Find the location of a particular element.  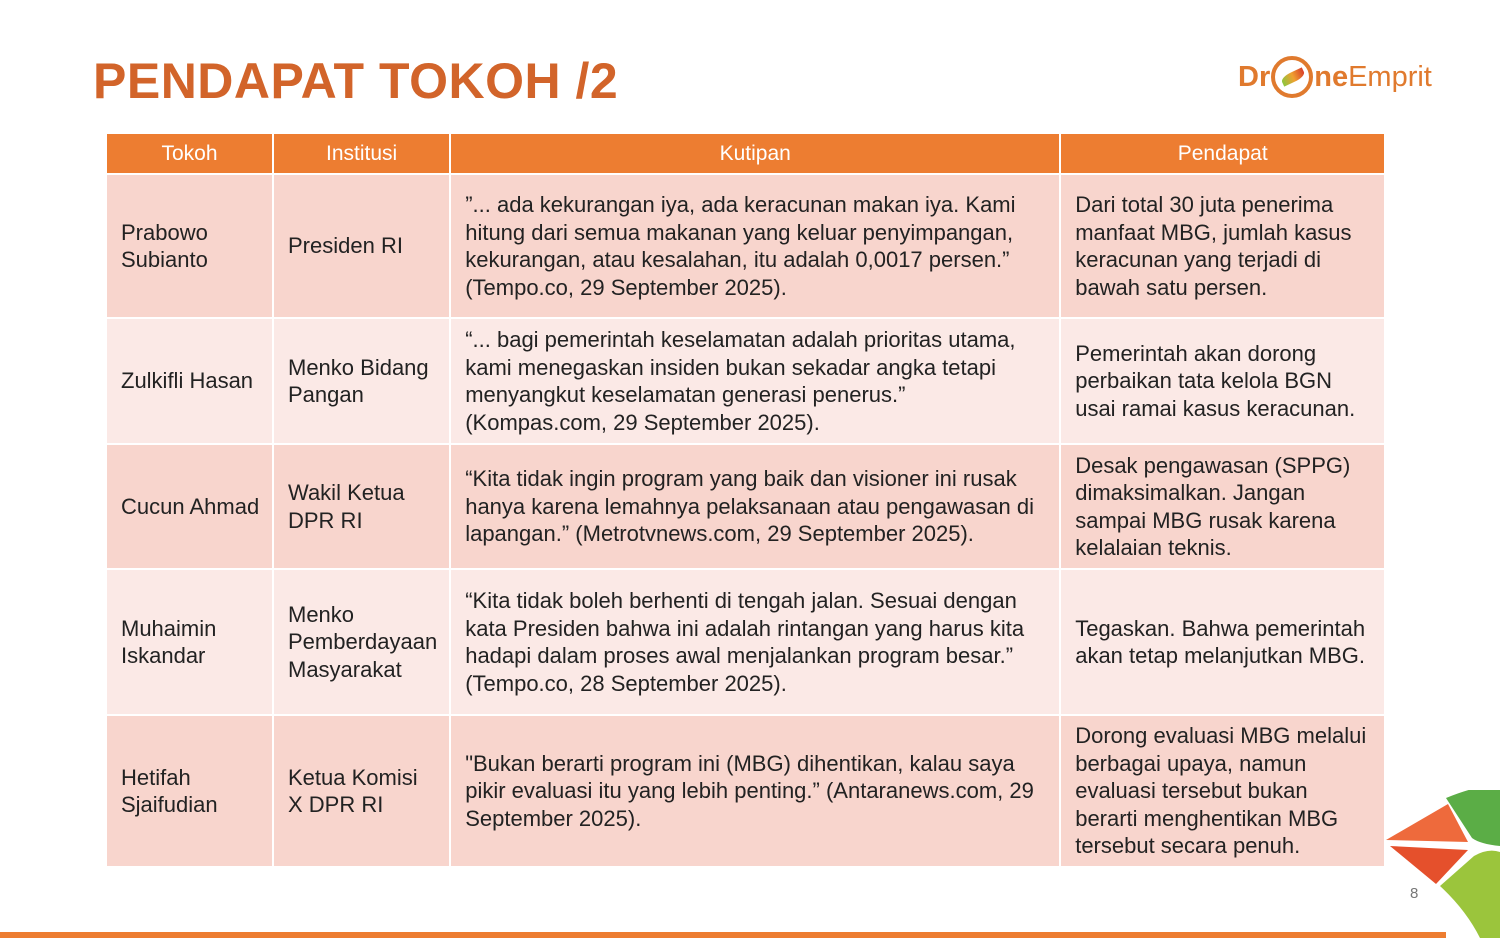

header-kutipan: Kutipan is located at coordinates (755, 153).